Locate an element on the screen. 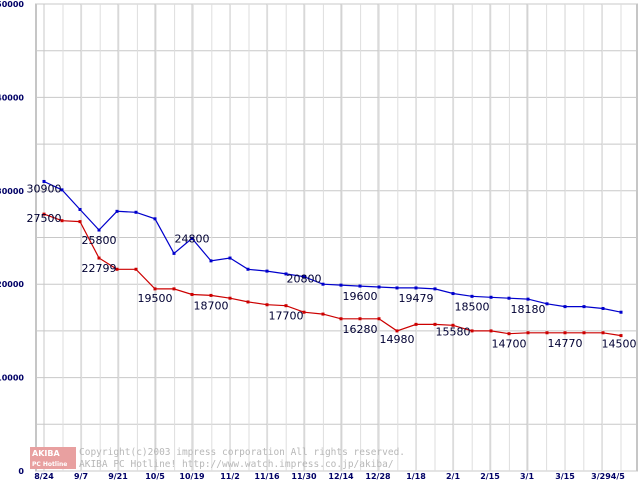  data-label: 14770 is located at coordinates (565, 343).